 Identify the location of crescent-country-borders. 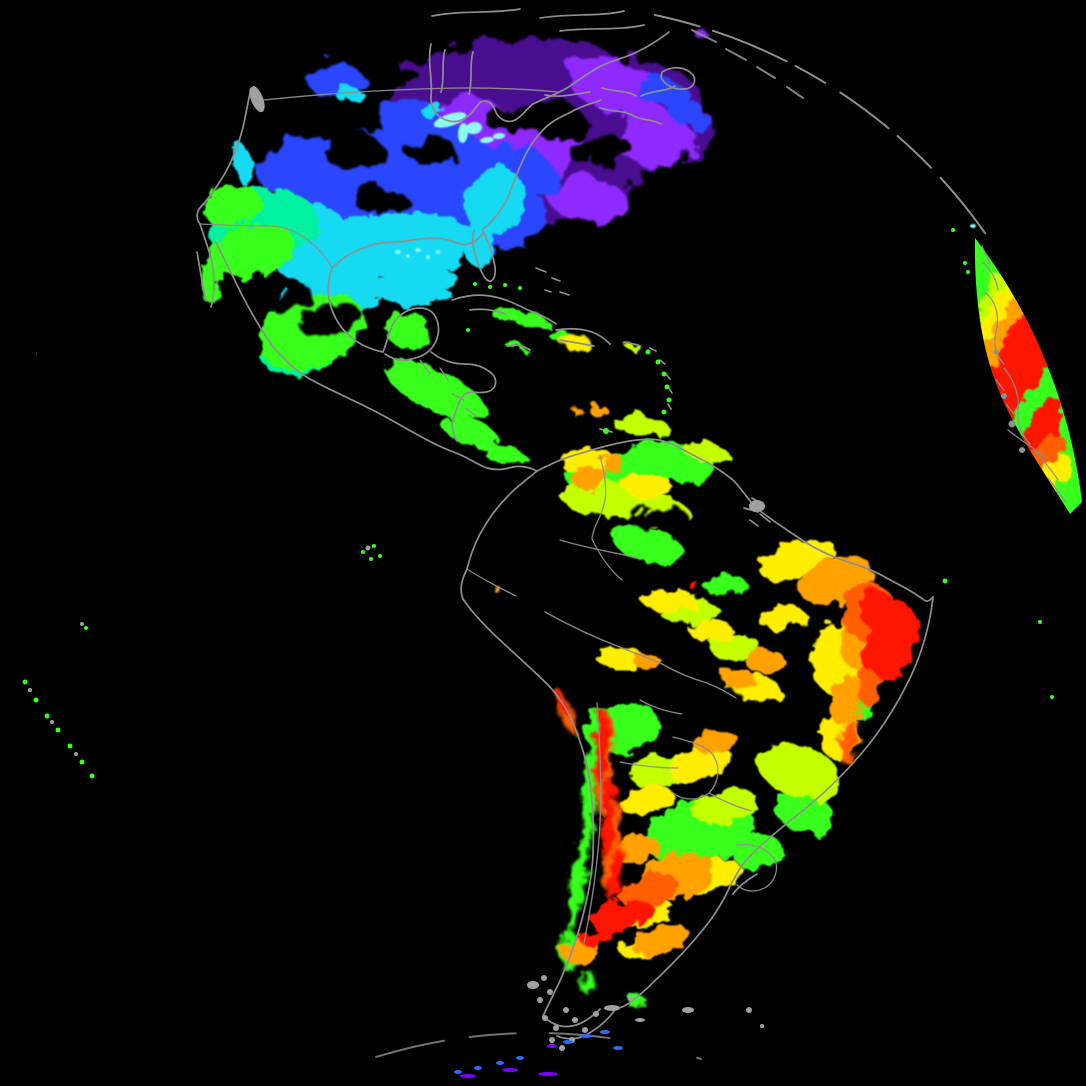
(1024, 374).